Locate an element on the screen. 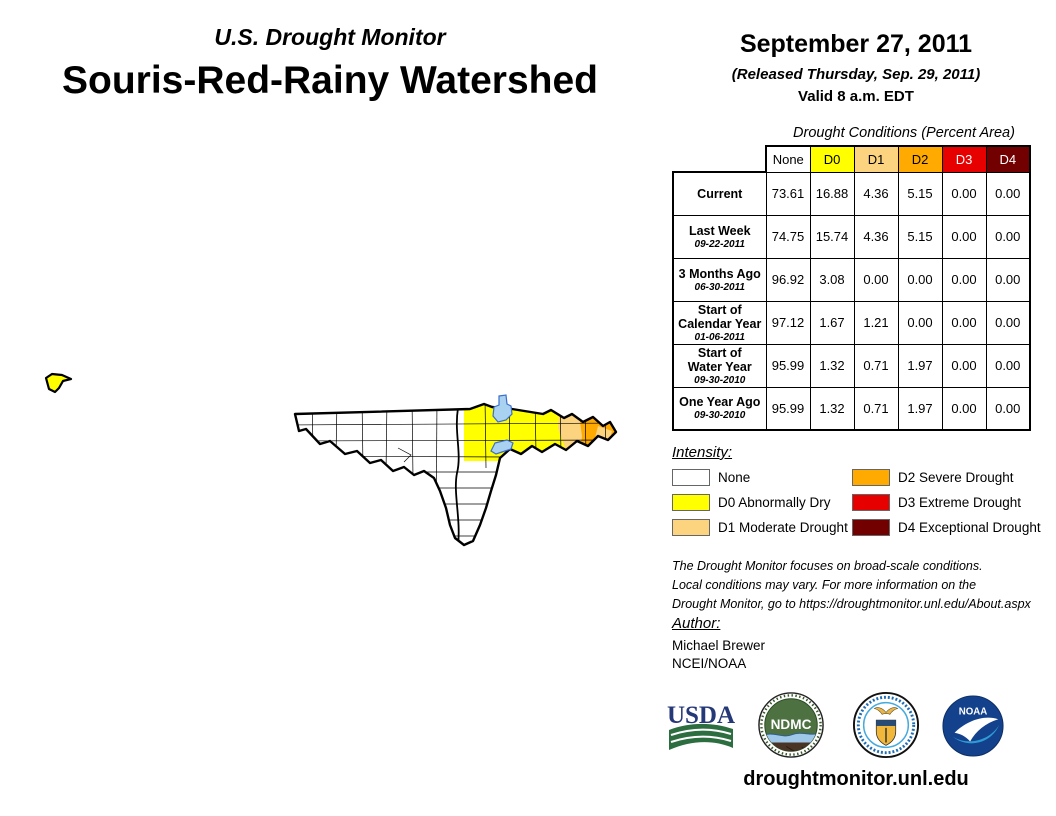 Image resolution: width=1056 pixels, height=816 pixels. cell: 15.74 is located at coordinates (832, 236).